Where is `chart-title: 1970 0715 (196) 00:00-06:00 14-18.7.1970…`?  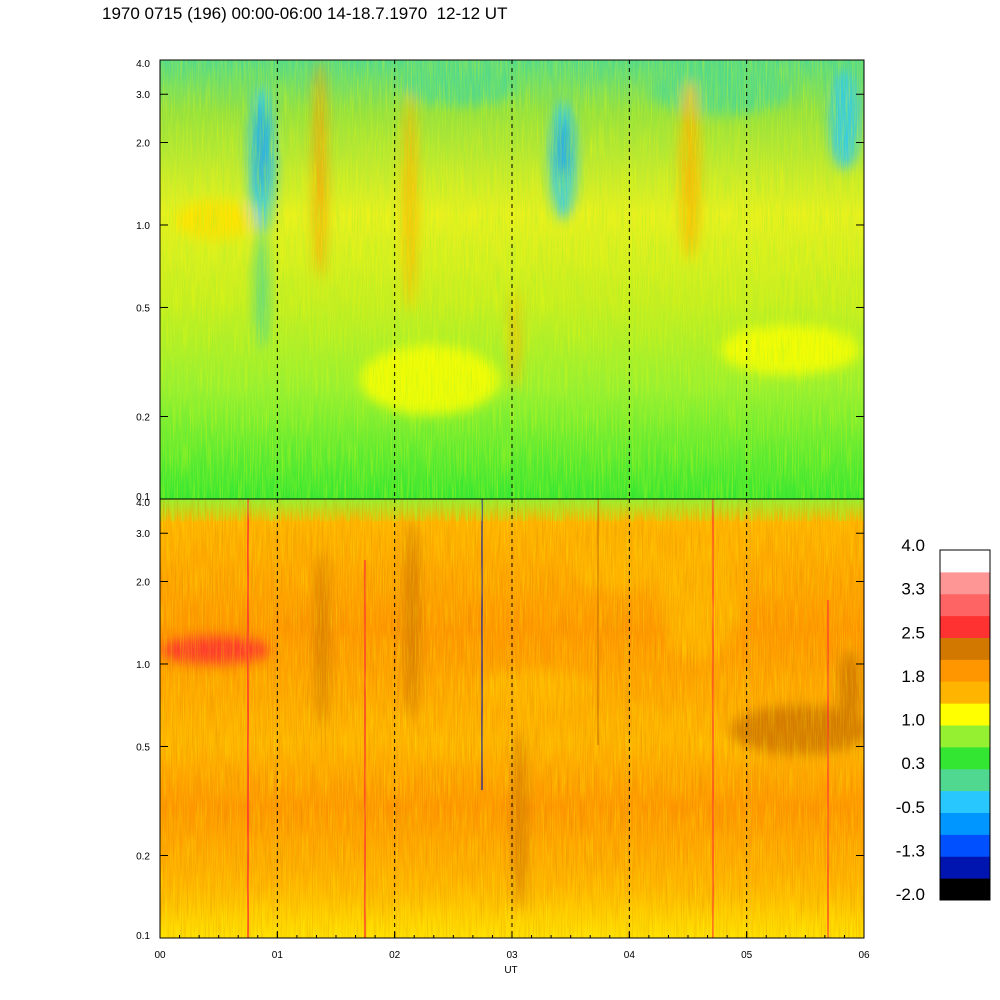
chart-title: 1970 0715 (196) 00:00-06:00 14-18.7.1970… is located at coordinates (305, 13).